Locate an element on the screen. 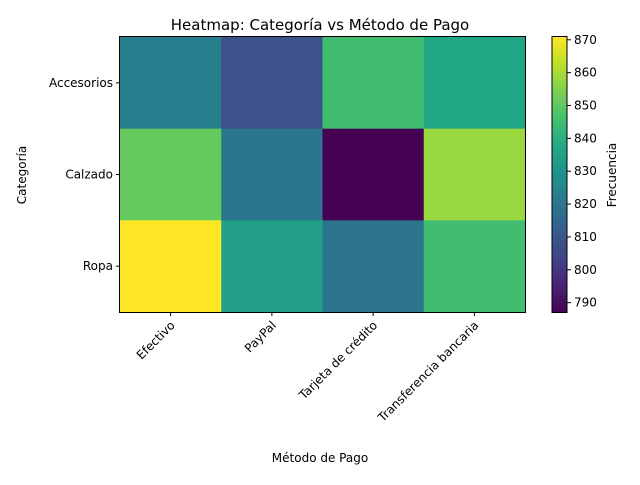  colorbar-frame is located at coordinates (559, 174).